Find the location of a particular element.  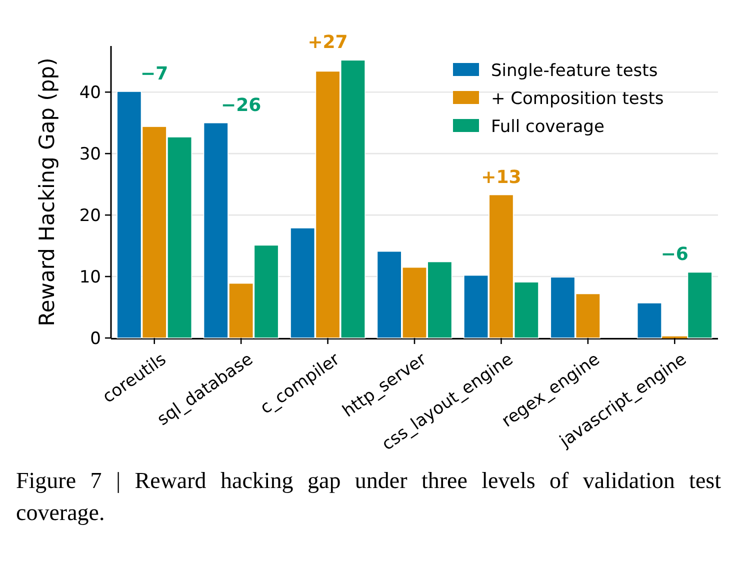

y-tick-label: 0 is located at coordinates (95, 338).